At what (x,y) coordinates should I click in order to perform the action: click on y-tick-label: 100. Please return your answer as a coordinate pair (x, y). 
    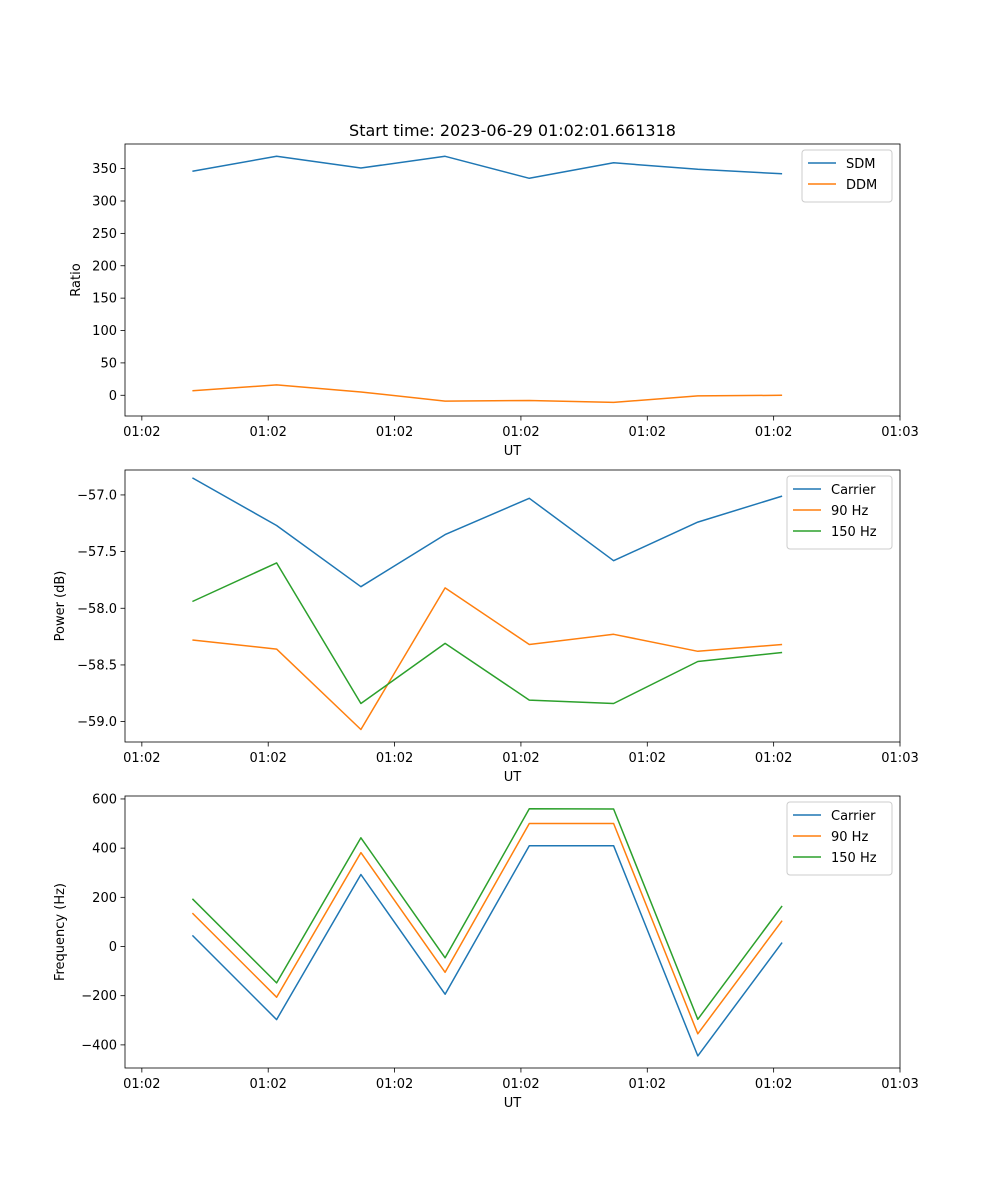
    Looking at the image, I should click on (104, 331).